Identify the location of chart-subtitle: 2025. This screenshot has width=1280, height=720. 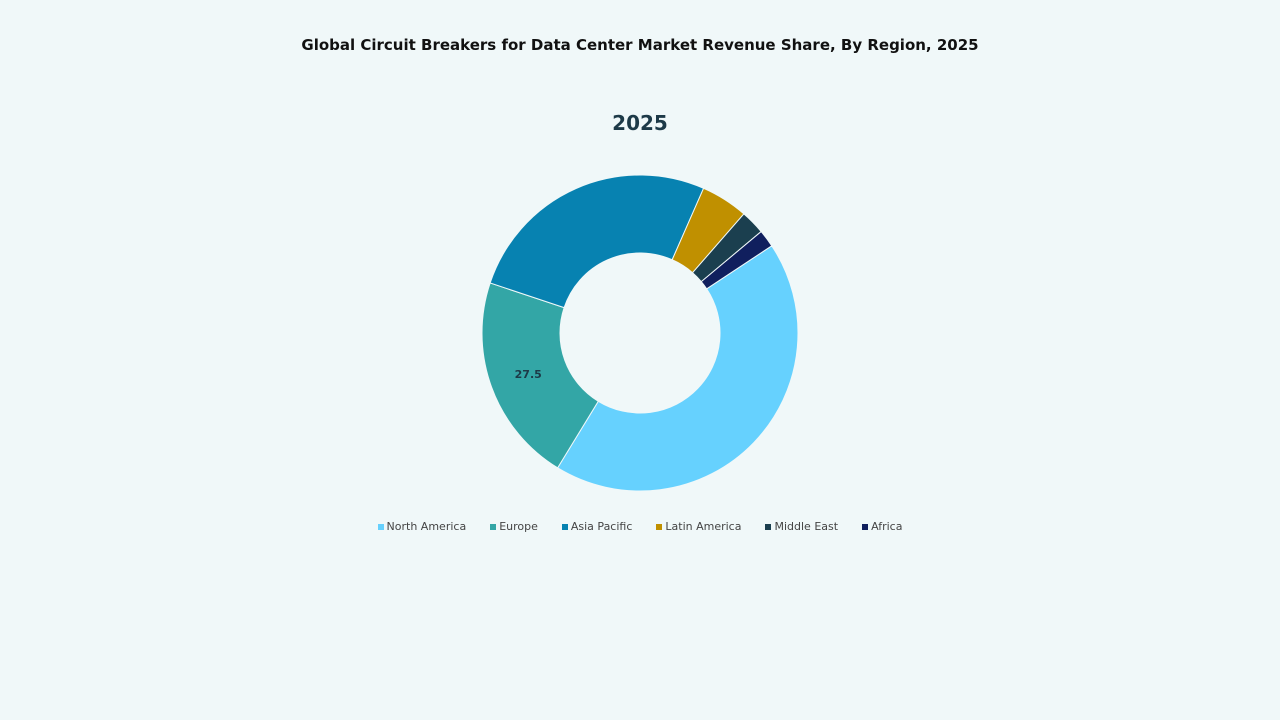
(640, 123).